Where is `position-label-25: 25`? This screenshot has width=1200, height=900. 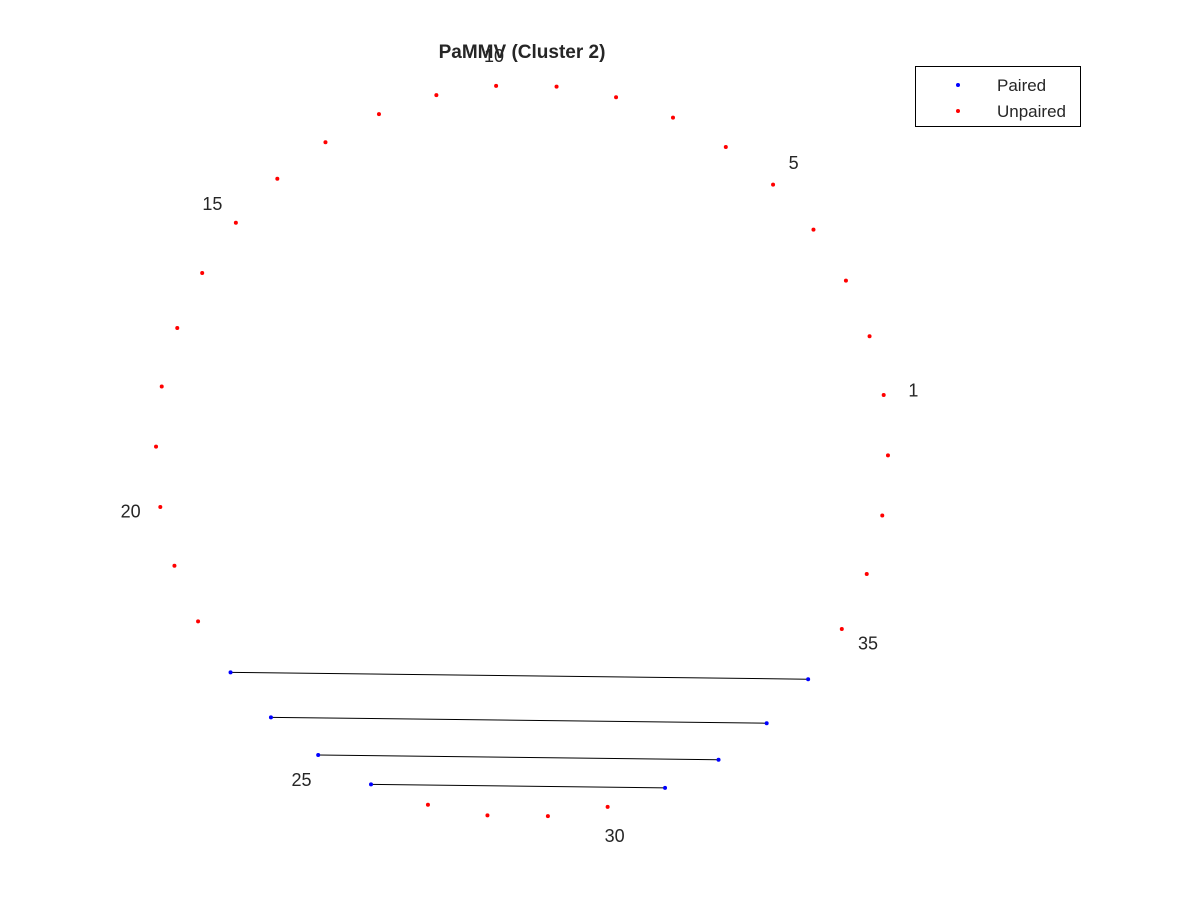
position-label-25: 25 is located at coordinates (301, 780).